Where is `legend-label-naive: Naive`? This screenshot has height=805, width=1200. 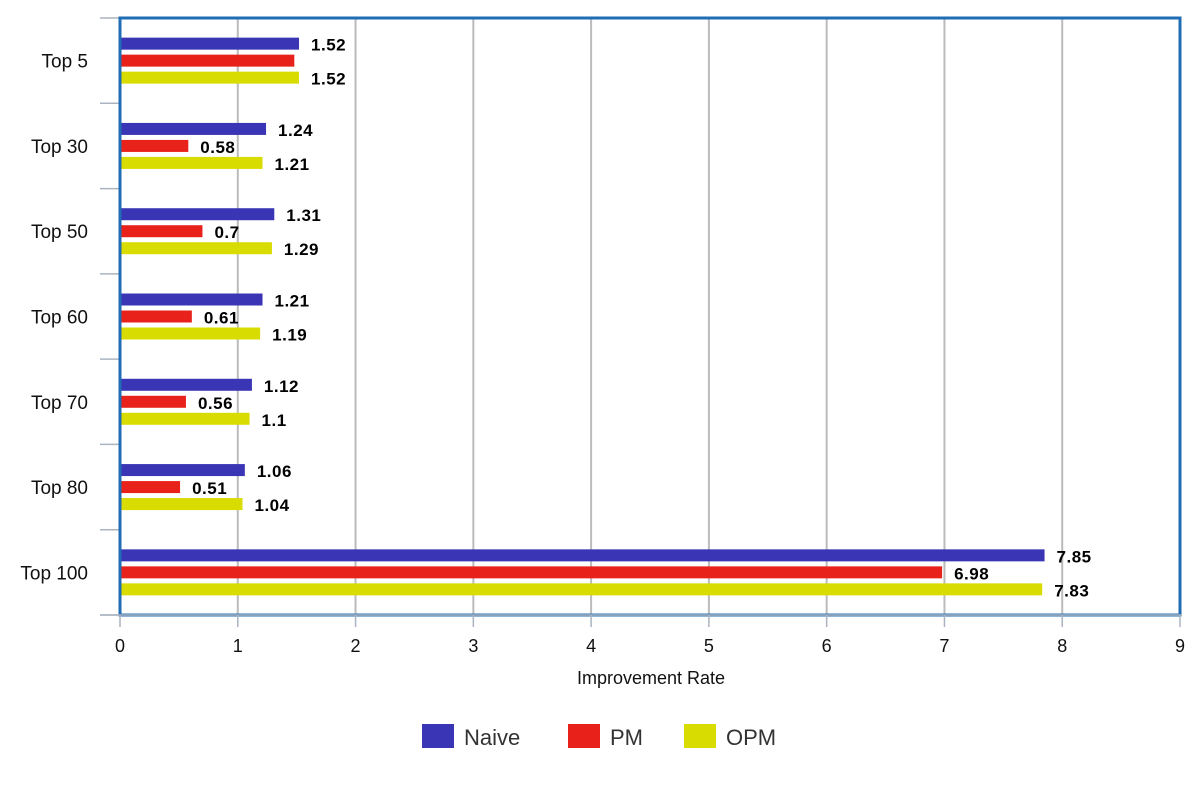 legend-label-naive: Naive is located at coordinates (492, 737).